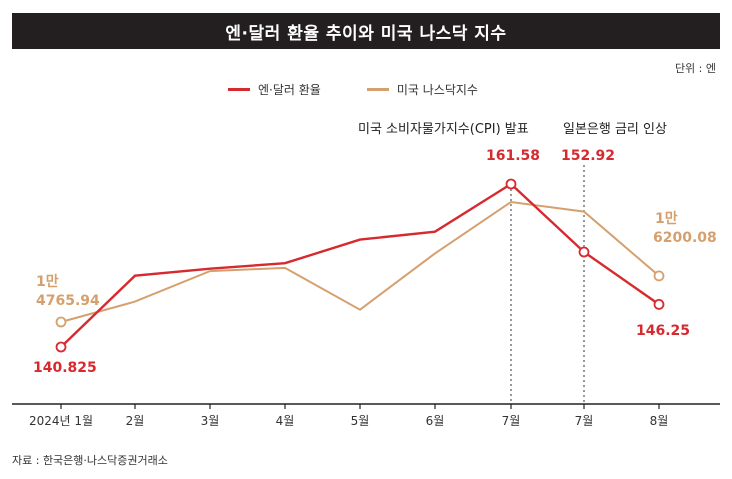 This screenshot has height=479, width=732. Describe the element at coordinates (285, 421) in the screenshot. I see `x-tick-label: 4월` at that location.